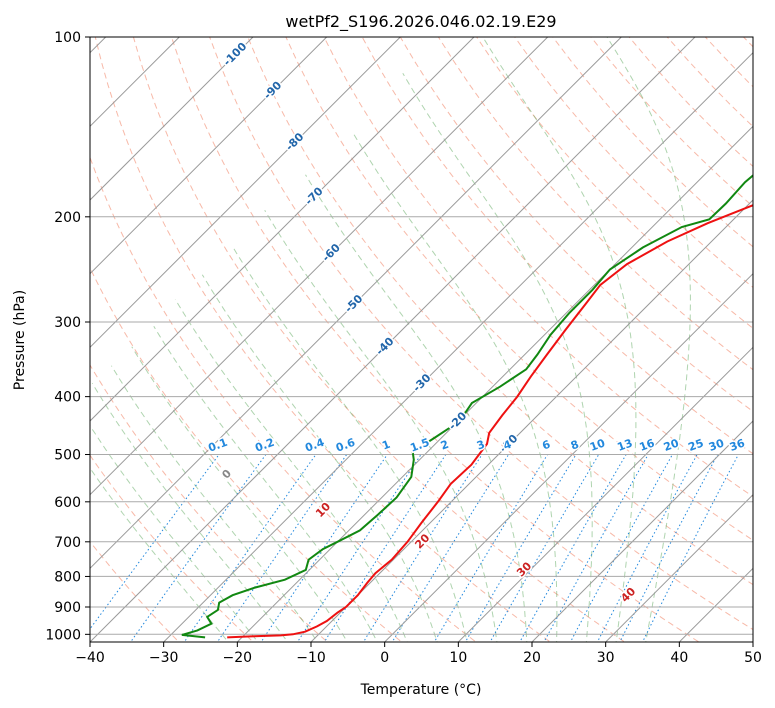 This screenshot has width=775, height=708. What do you see at coordinates (67, 456) in the screenshot?
I see `y-tick-label: 500` at bounding box center [67, 456].